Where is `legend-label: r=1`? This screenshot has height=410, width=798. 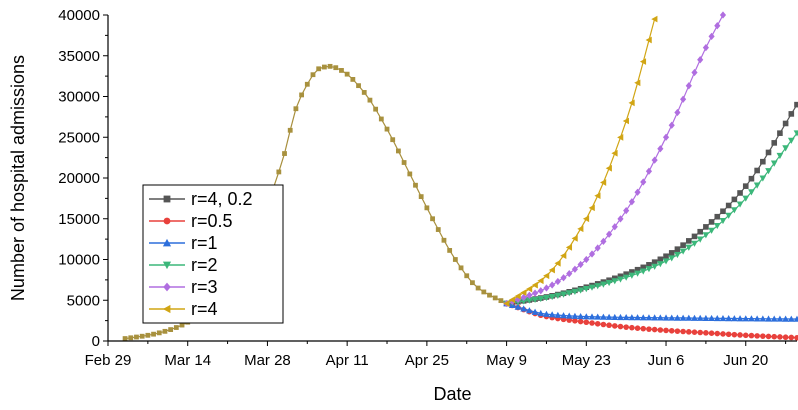 legend-label: r=1 is located at coordinates (204, 243).